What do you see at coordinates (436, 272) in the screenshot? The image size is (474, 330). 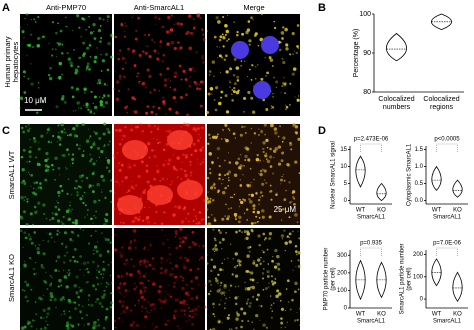 I see `violin` at bounding box center [436, 272].